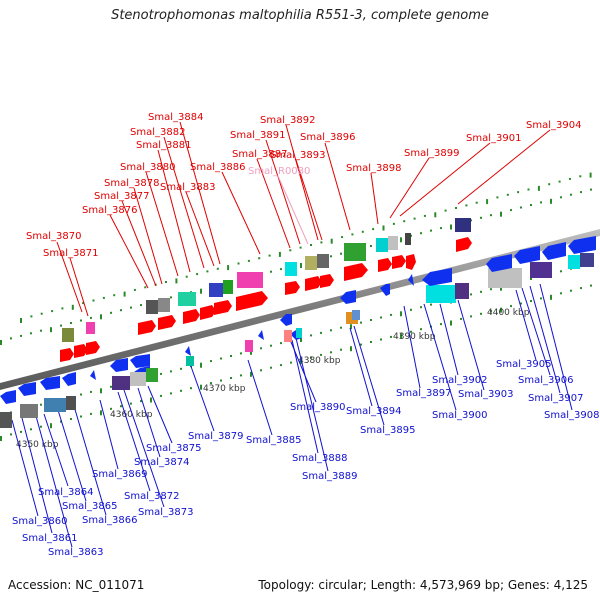 Image resolution: width=600 pixels, height=600 pixels. What do you see at coordinates (215, 436) in the screenshot?
I see `gene-label: Smal_3879` at bounding box center [215, 436].